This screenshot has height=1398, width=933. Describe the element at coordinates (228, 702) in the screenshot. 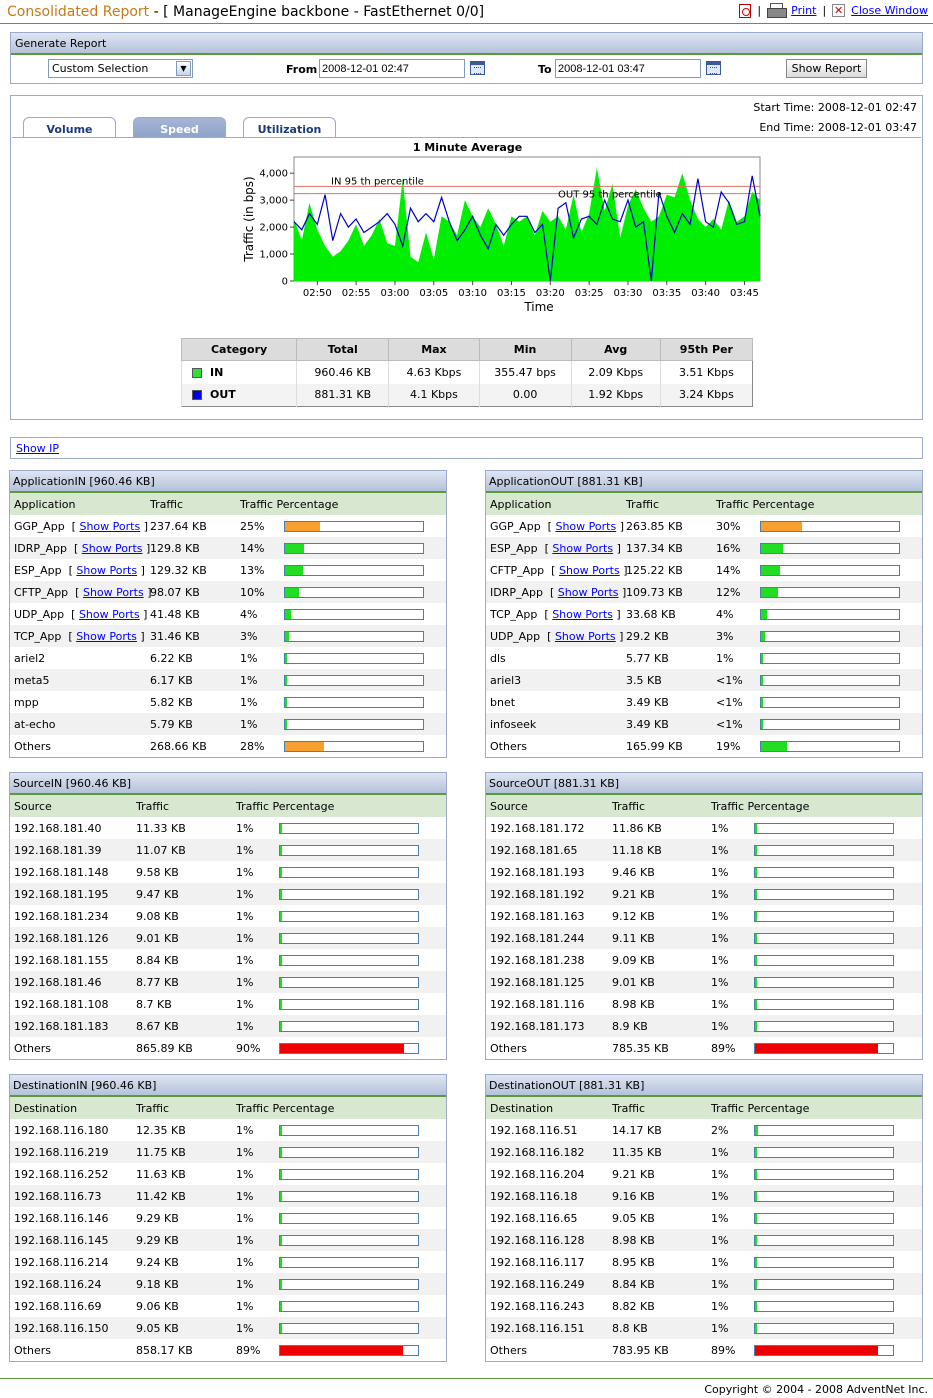

I see `table-row: mpp 5.82 KB 1%` at that location.